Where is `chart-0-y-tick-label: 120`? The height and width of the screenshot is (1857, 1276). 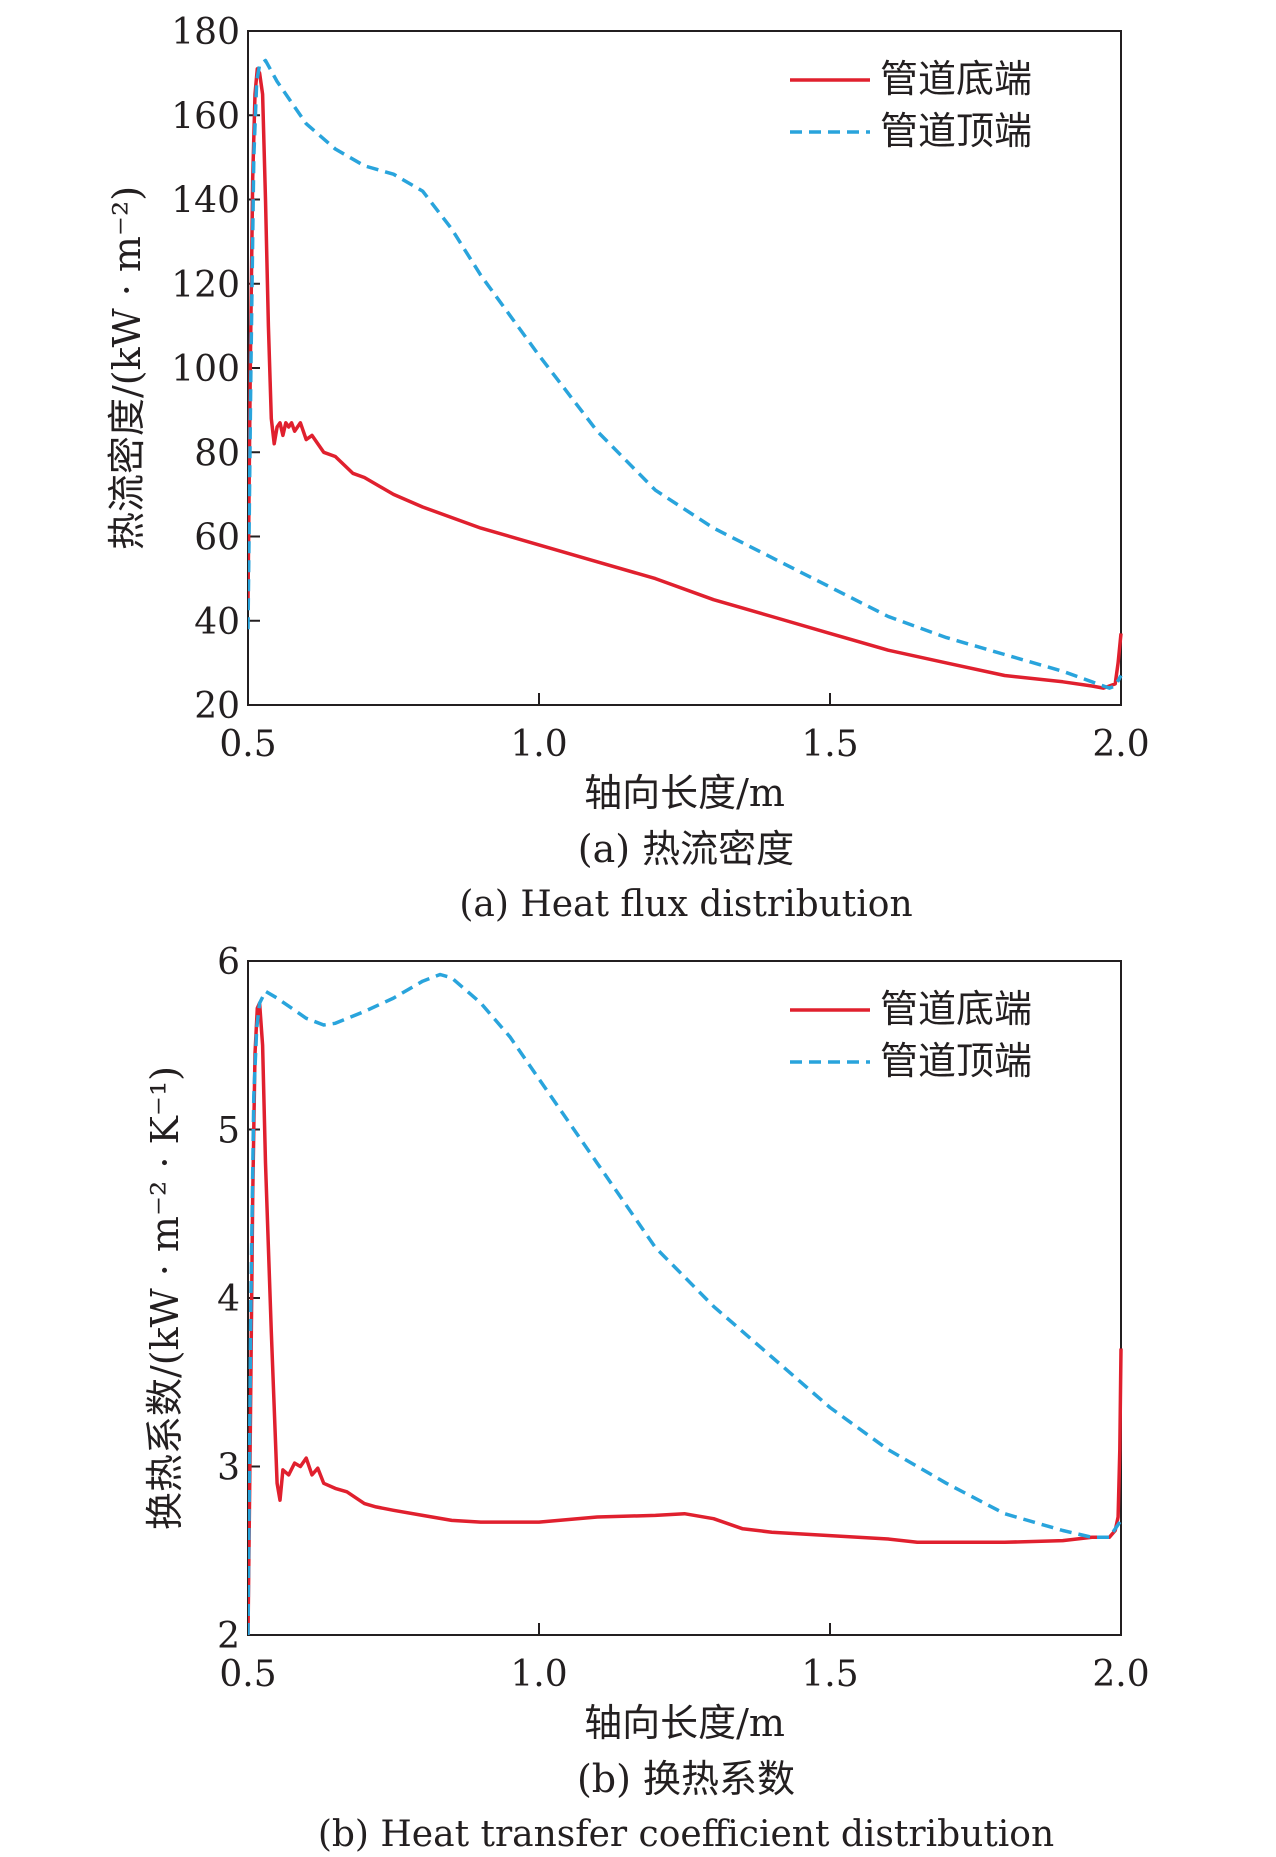
chart-0-y-tick-label: 120 is located at coordinates (205, 285).